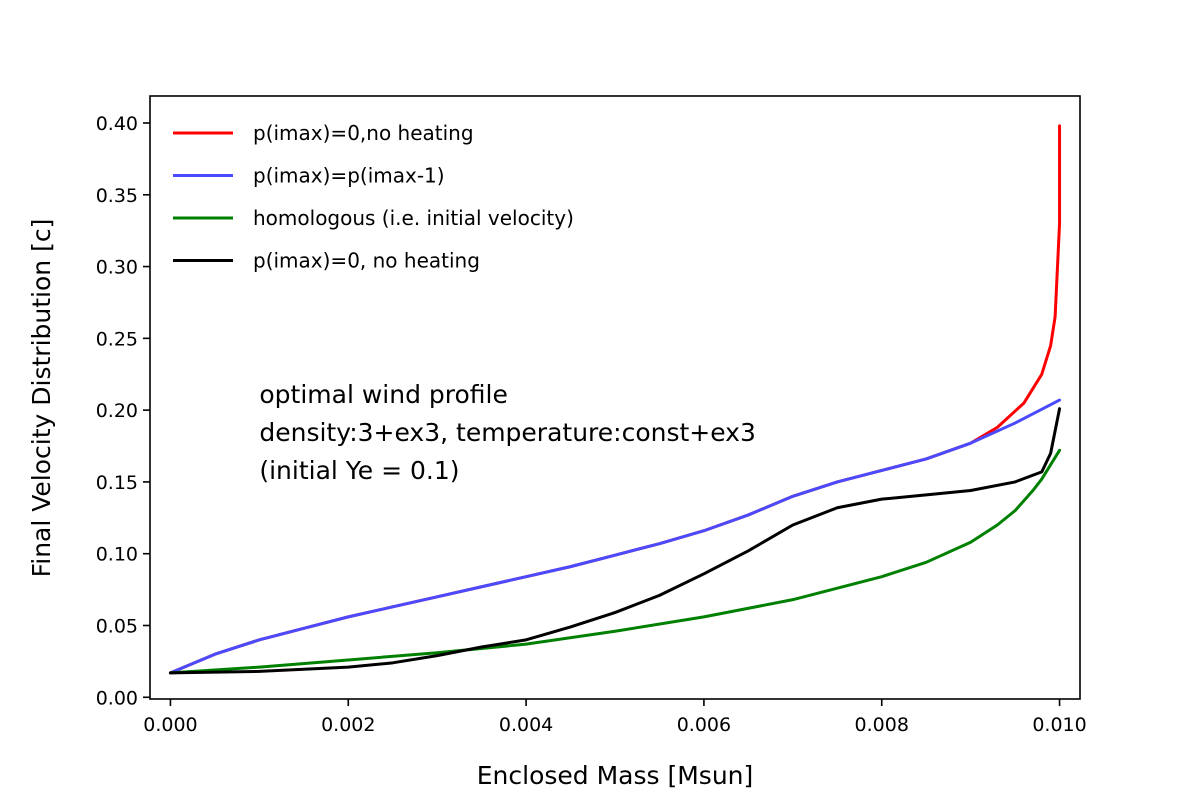  I want to click on y-tick-label: 0.05, so click(117, 626).